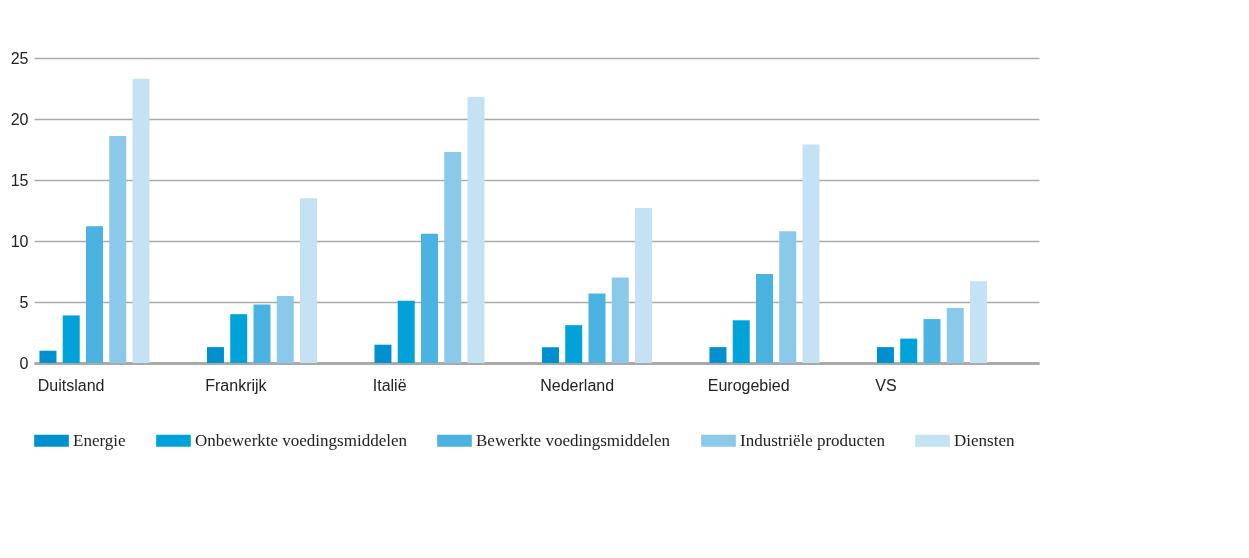  I want to click on y-tick-label: 20, so click(19, 119).